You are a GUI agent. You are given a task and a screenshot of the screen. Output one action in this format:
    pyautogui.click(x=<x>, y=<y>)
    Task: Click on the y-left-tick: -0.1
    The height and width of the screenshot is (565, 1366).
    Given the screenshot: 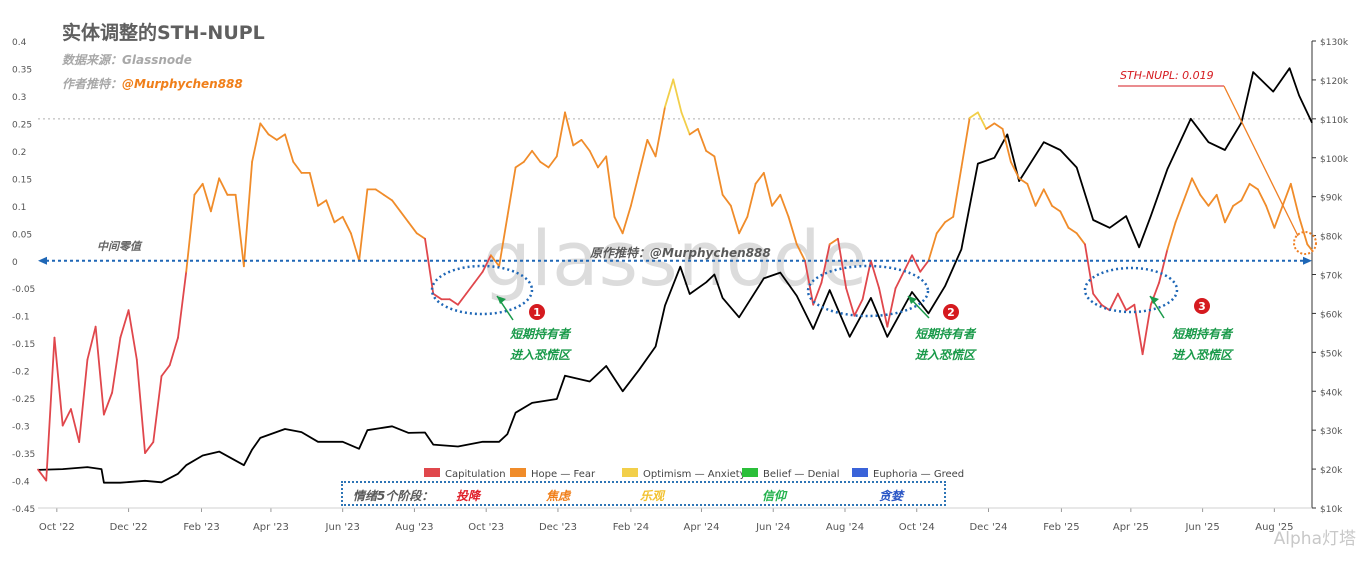 What is the action you would take?
    pyautogui.click(x=21, y=318)
    